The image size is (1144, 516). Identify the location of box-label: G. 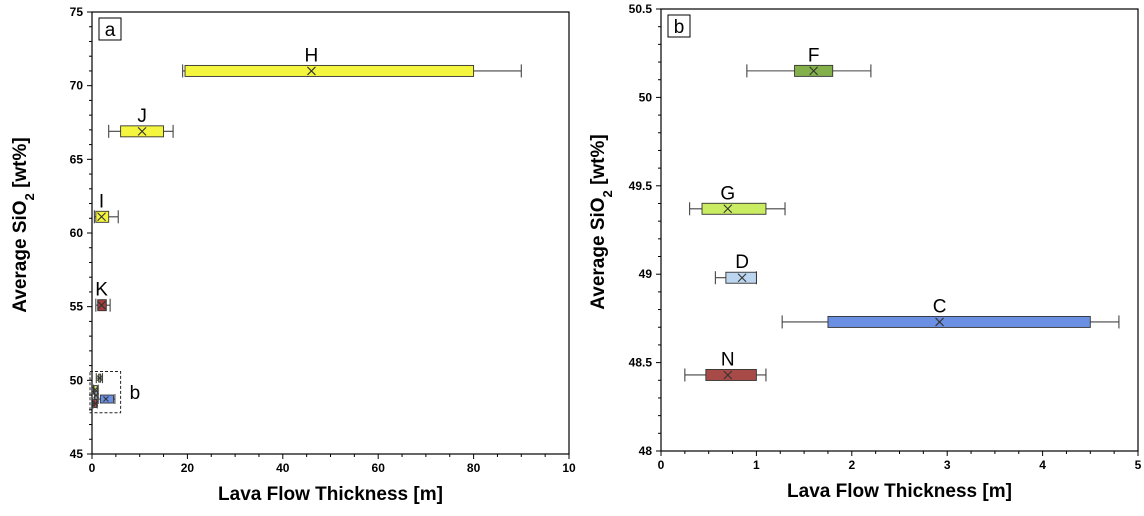
(727, 193).